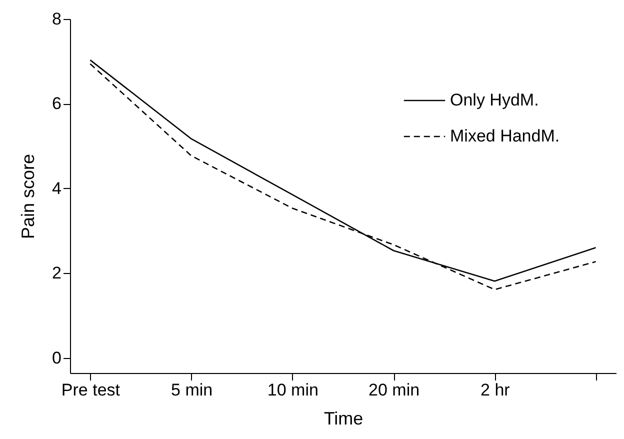 The image size is (624, 439). What do you see at coordinates (344, 418) in the screenshot?
I see `x-axis-title: Time` at bounding box center [344, 418].